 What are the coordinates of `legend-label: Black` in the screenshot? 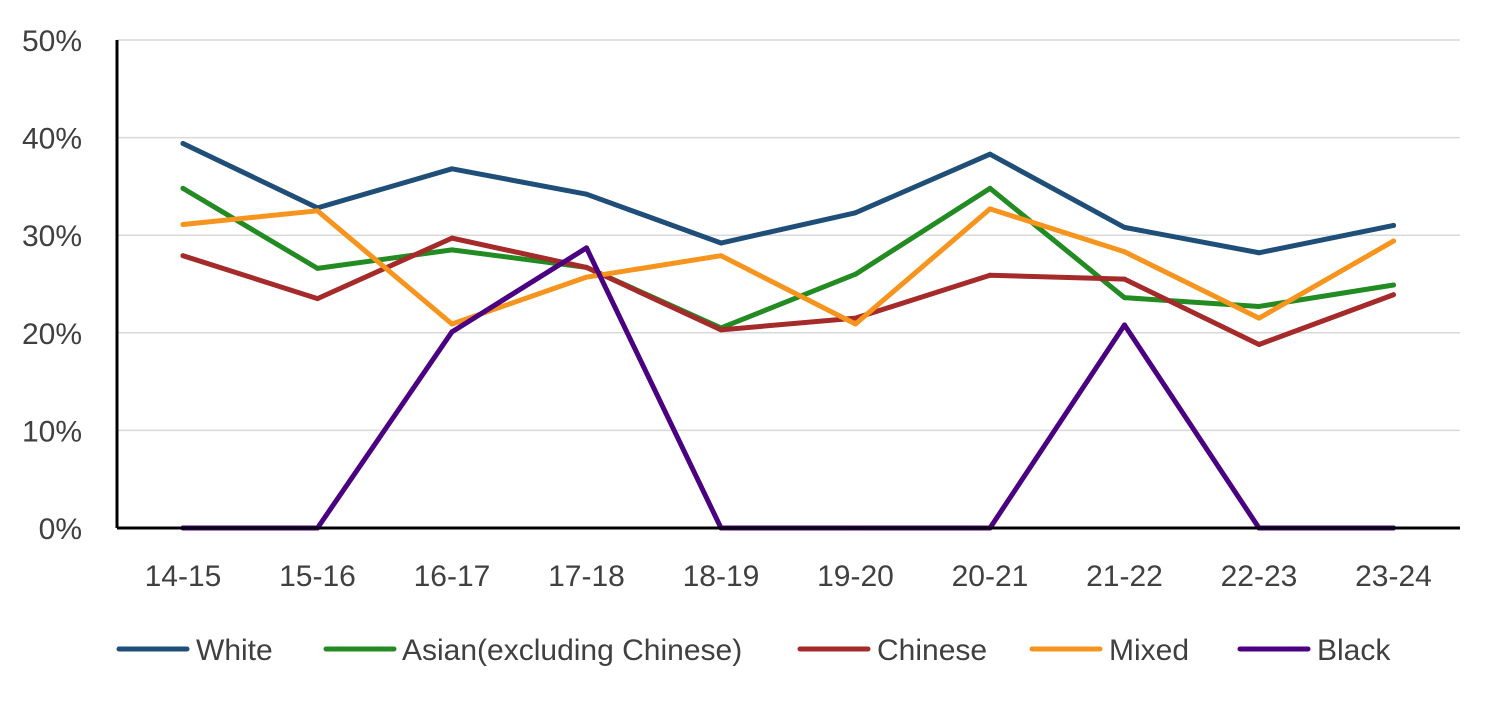 It's located at (1354, 650).